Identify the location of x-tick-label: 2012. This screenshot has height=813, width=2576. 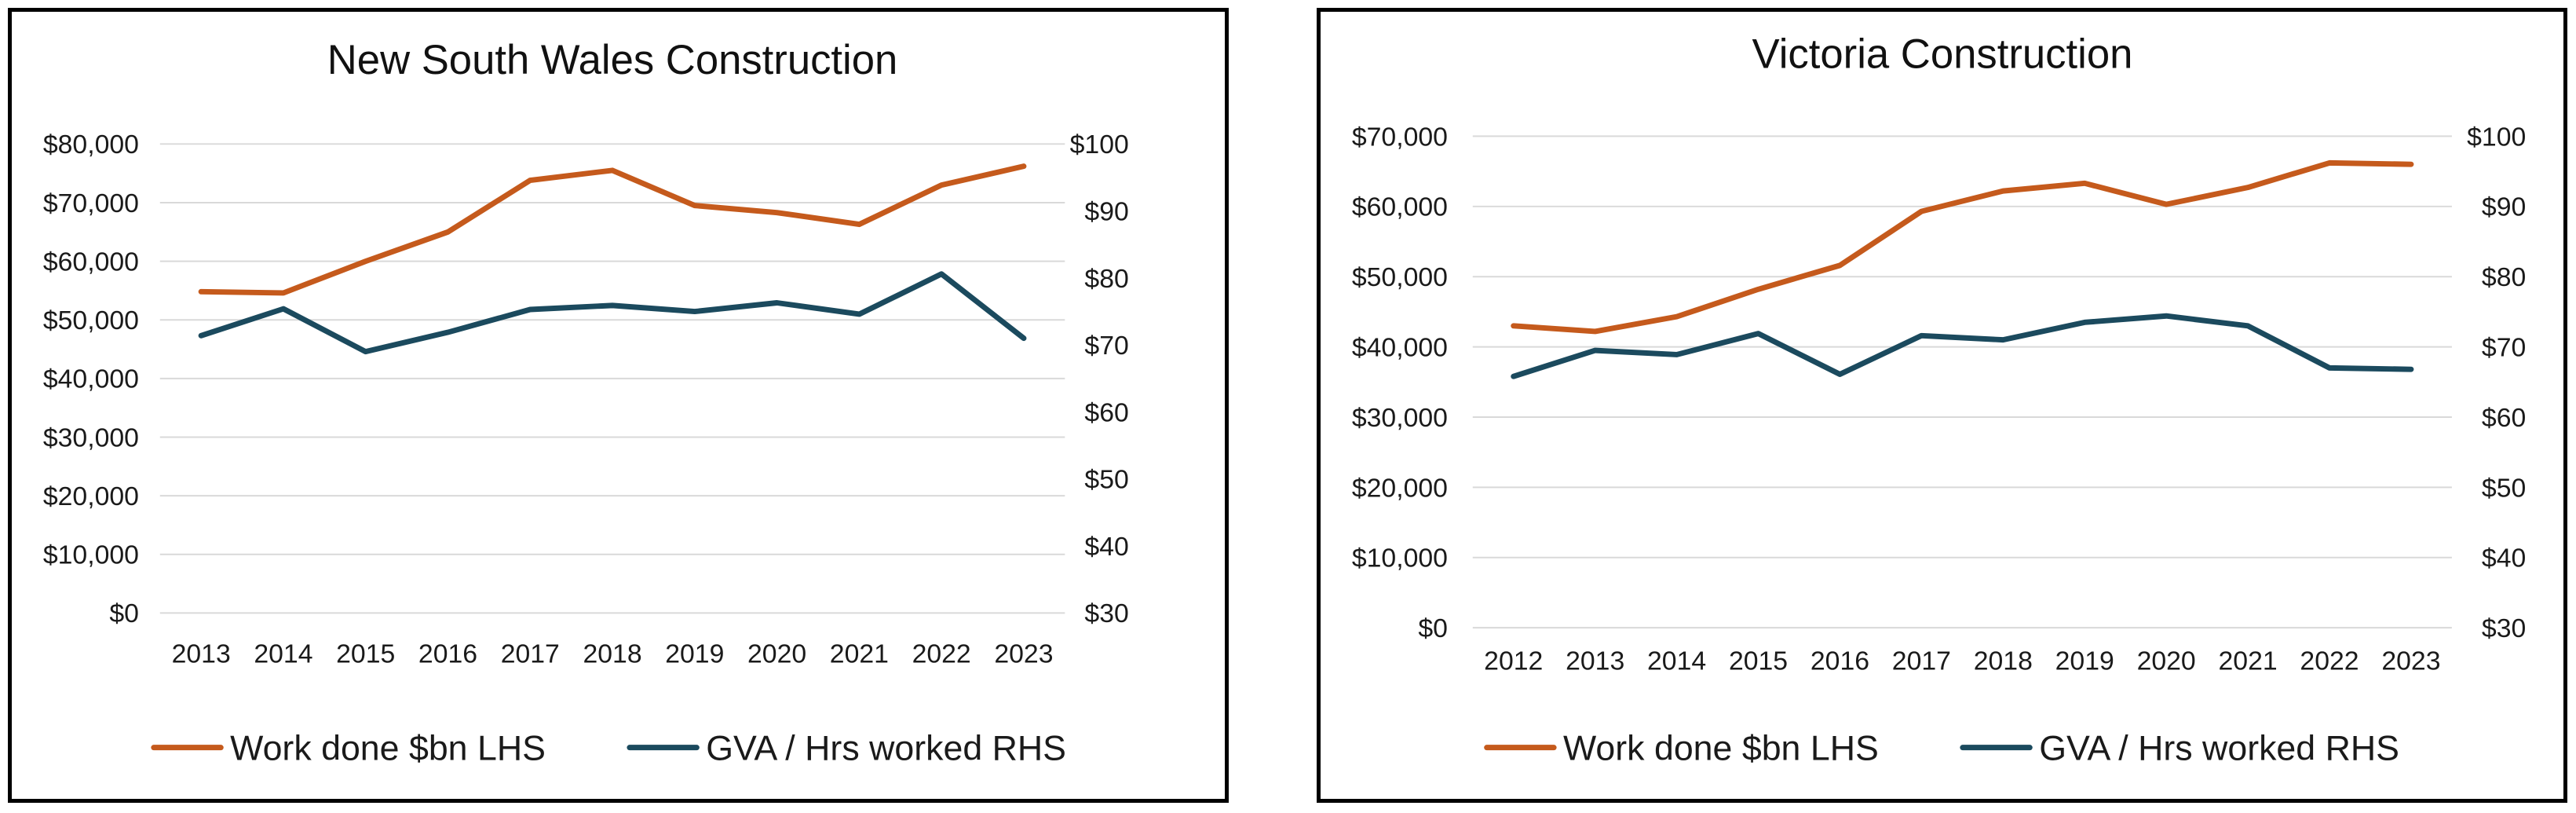
(1513, 661).